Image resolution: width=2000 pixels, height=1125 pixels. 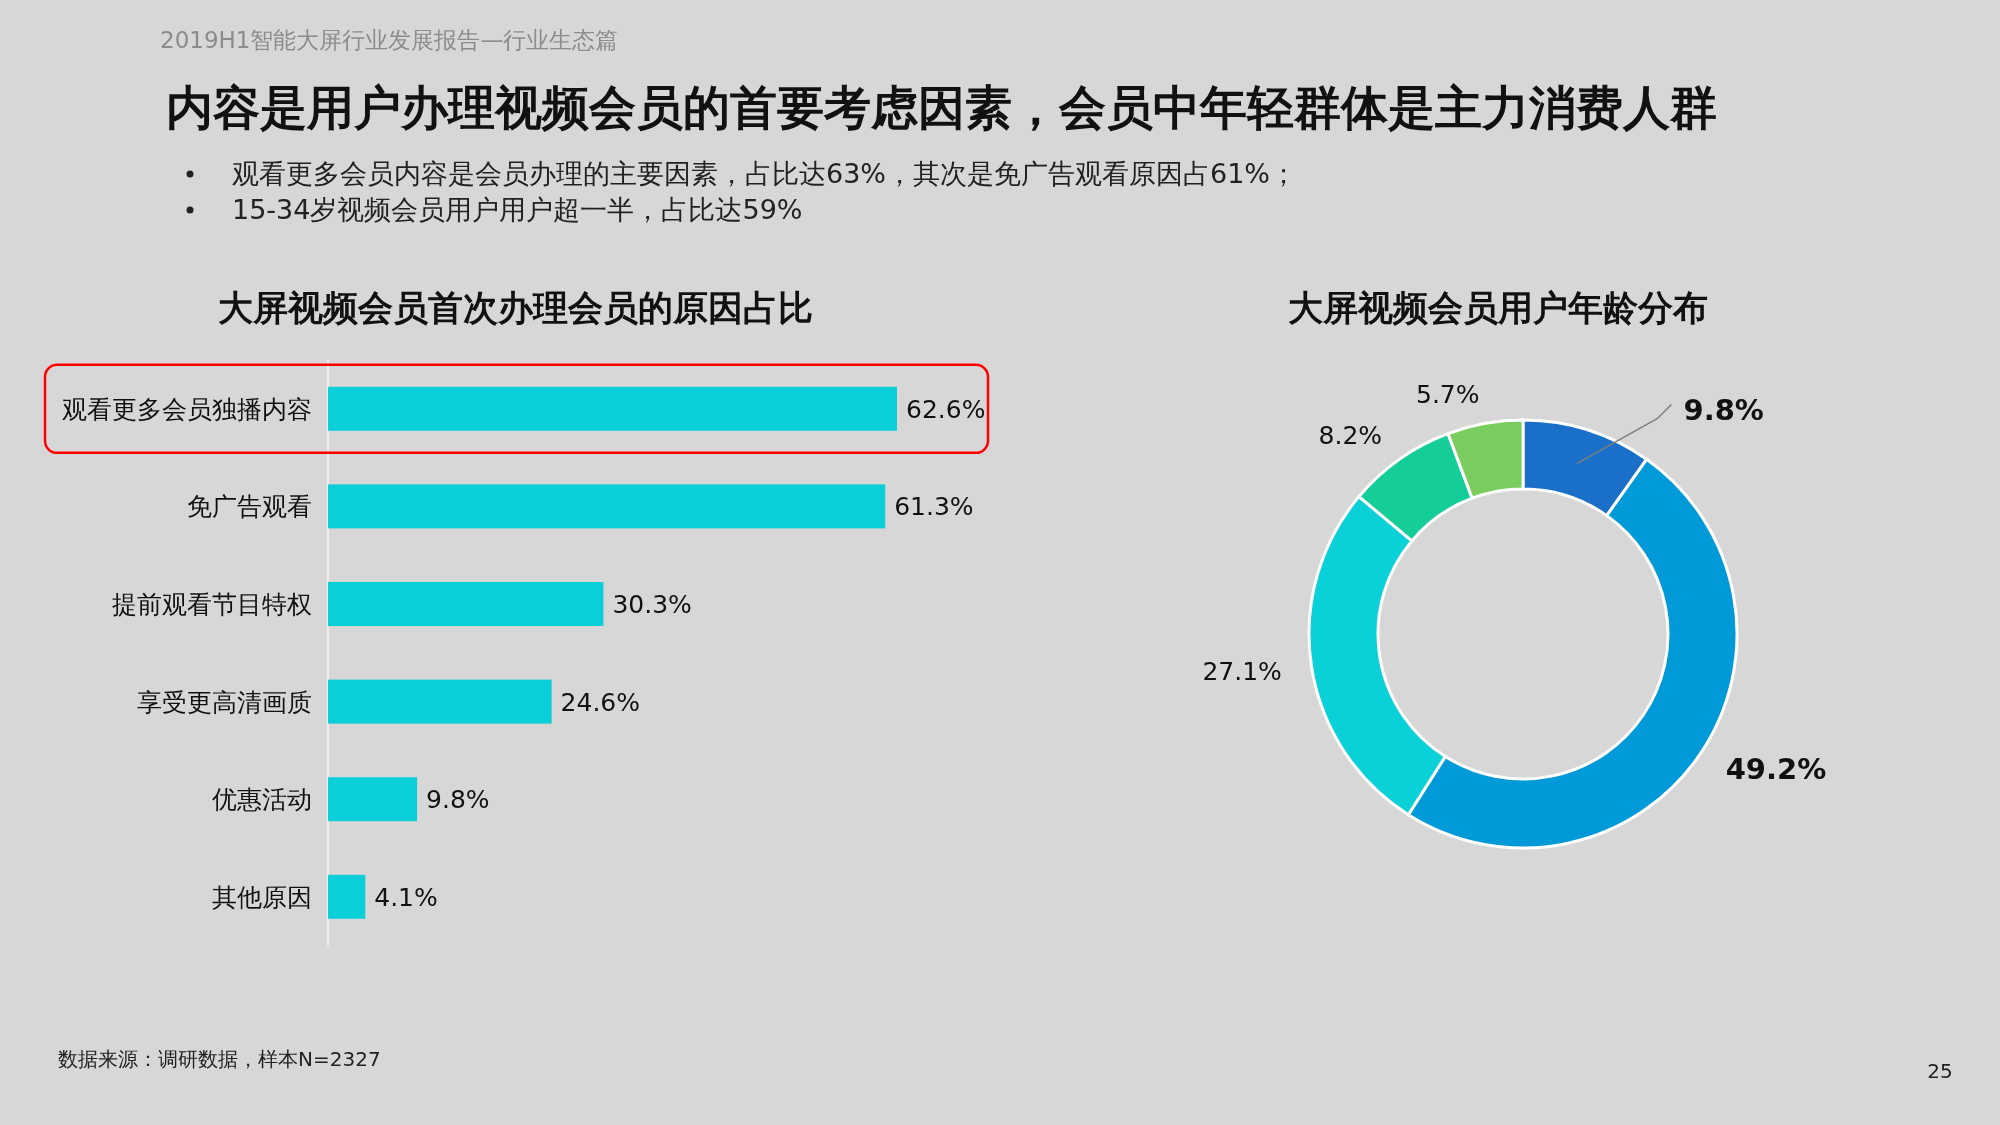 What do you see at coordinates (1776, 768) in the screenshot?
I see `data-label: 49.2%` at bounding box center [1776, 768].